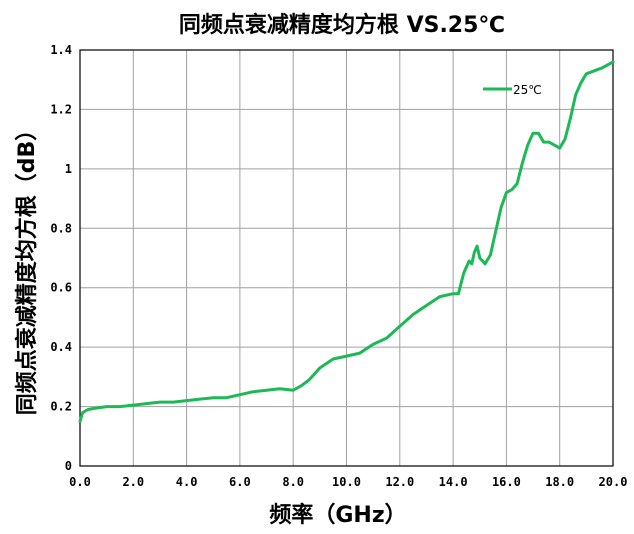  I want to click on y-axis-ticks: 0 0.2 0.4 0.6 0.8 1 1.2 1.4, so click(61, 258).